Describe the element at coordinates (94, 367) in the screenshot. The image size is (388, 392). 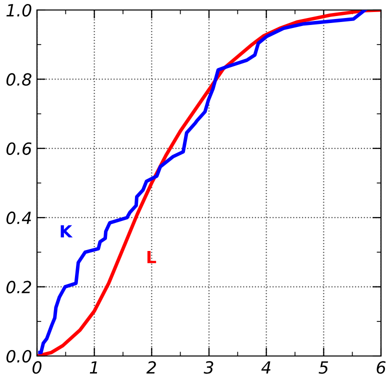
I see `x-tick-label: 1` at that location.